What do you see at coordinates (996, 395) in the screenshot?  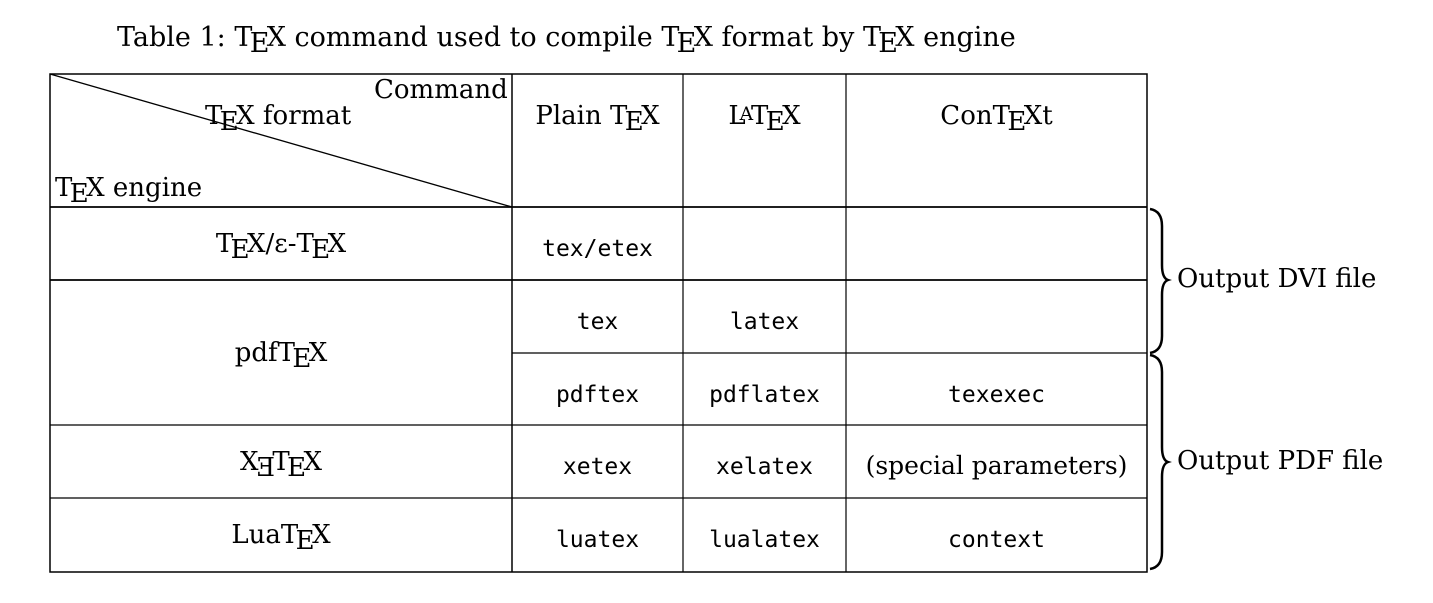 I see `cell-pdftex-pdf-context: texexec` at bounding box center [996, 395].